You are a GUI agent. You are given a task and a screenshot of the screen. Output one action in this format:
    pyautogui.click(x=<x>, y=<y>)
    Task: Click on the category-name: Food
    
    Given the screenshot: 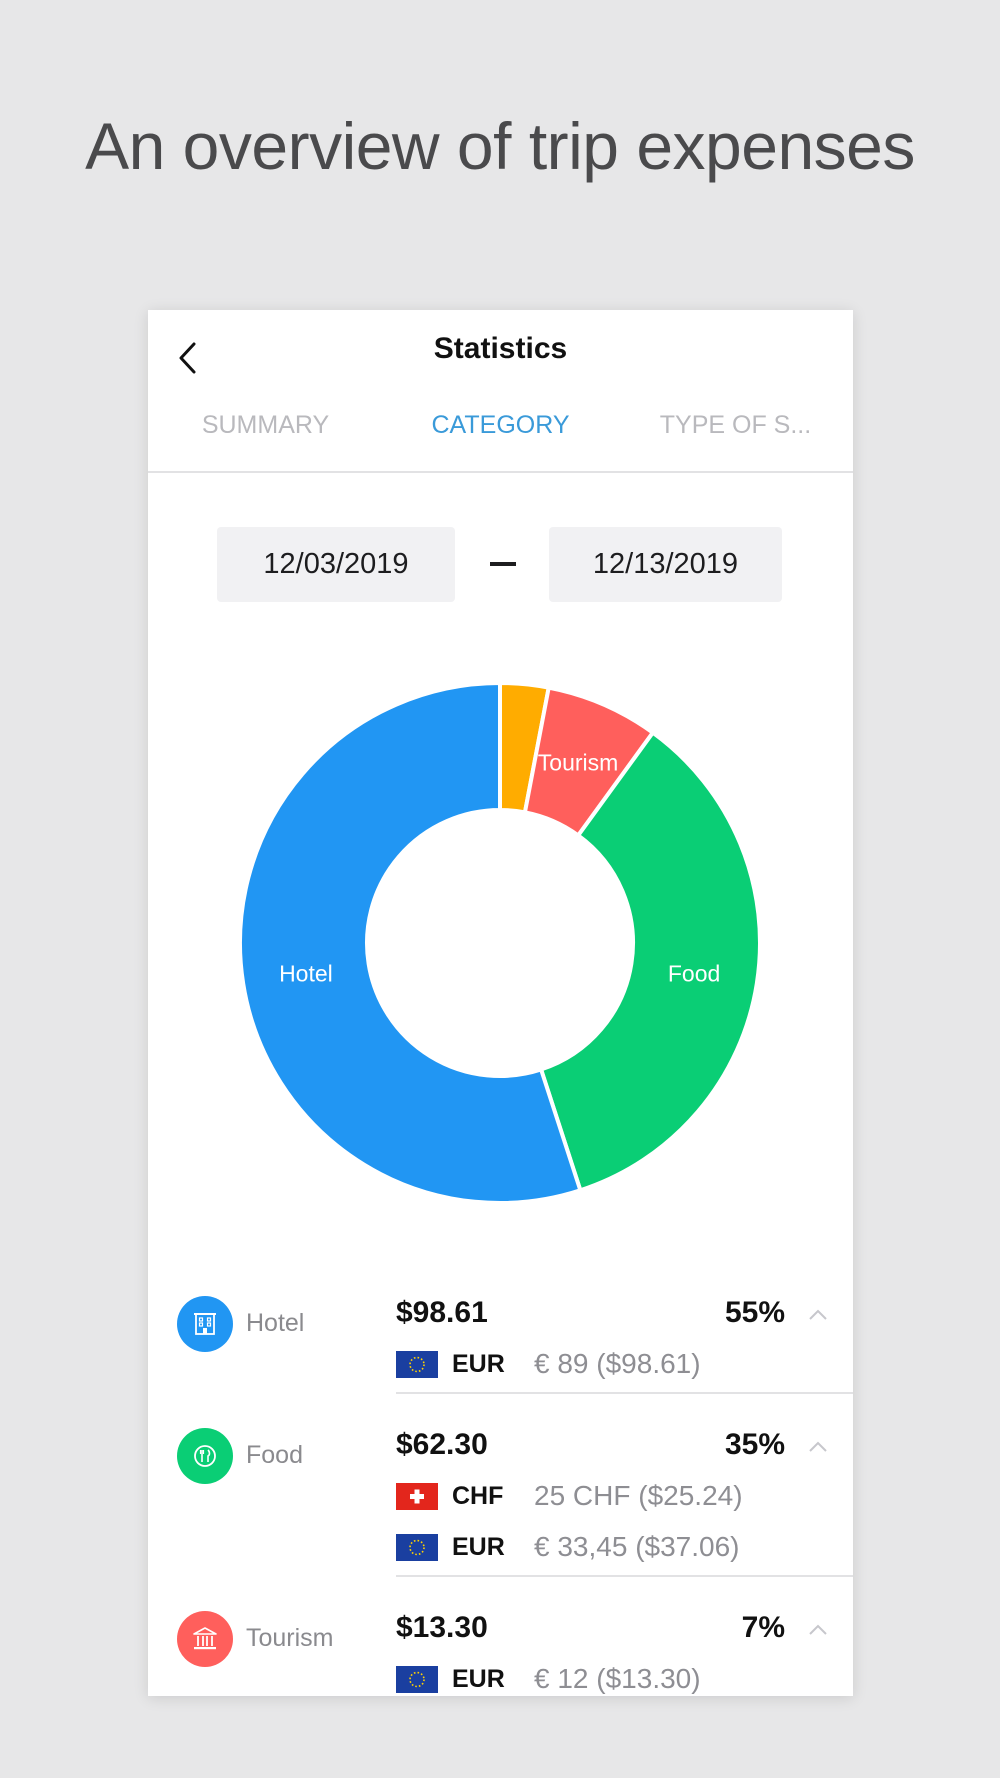 What is the action you would take?
    pyautogui.click(x=274, y=1455)
    